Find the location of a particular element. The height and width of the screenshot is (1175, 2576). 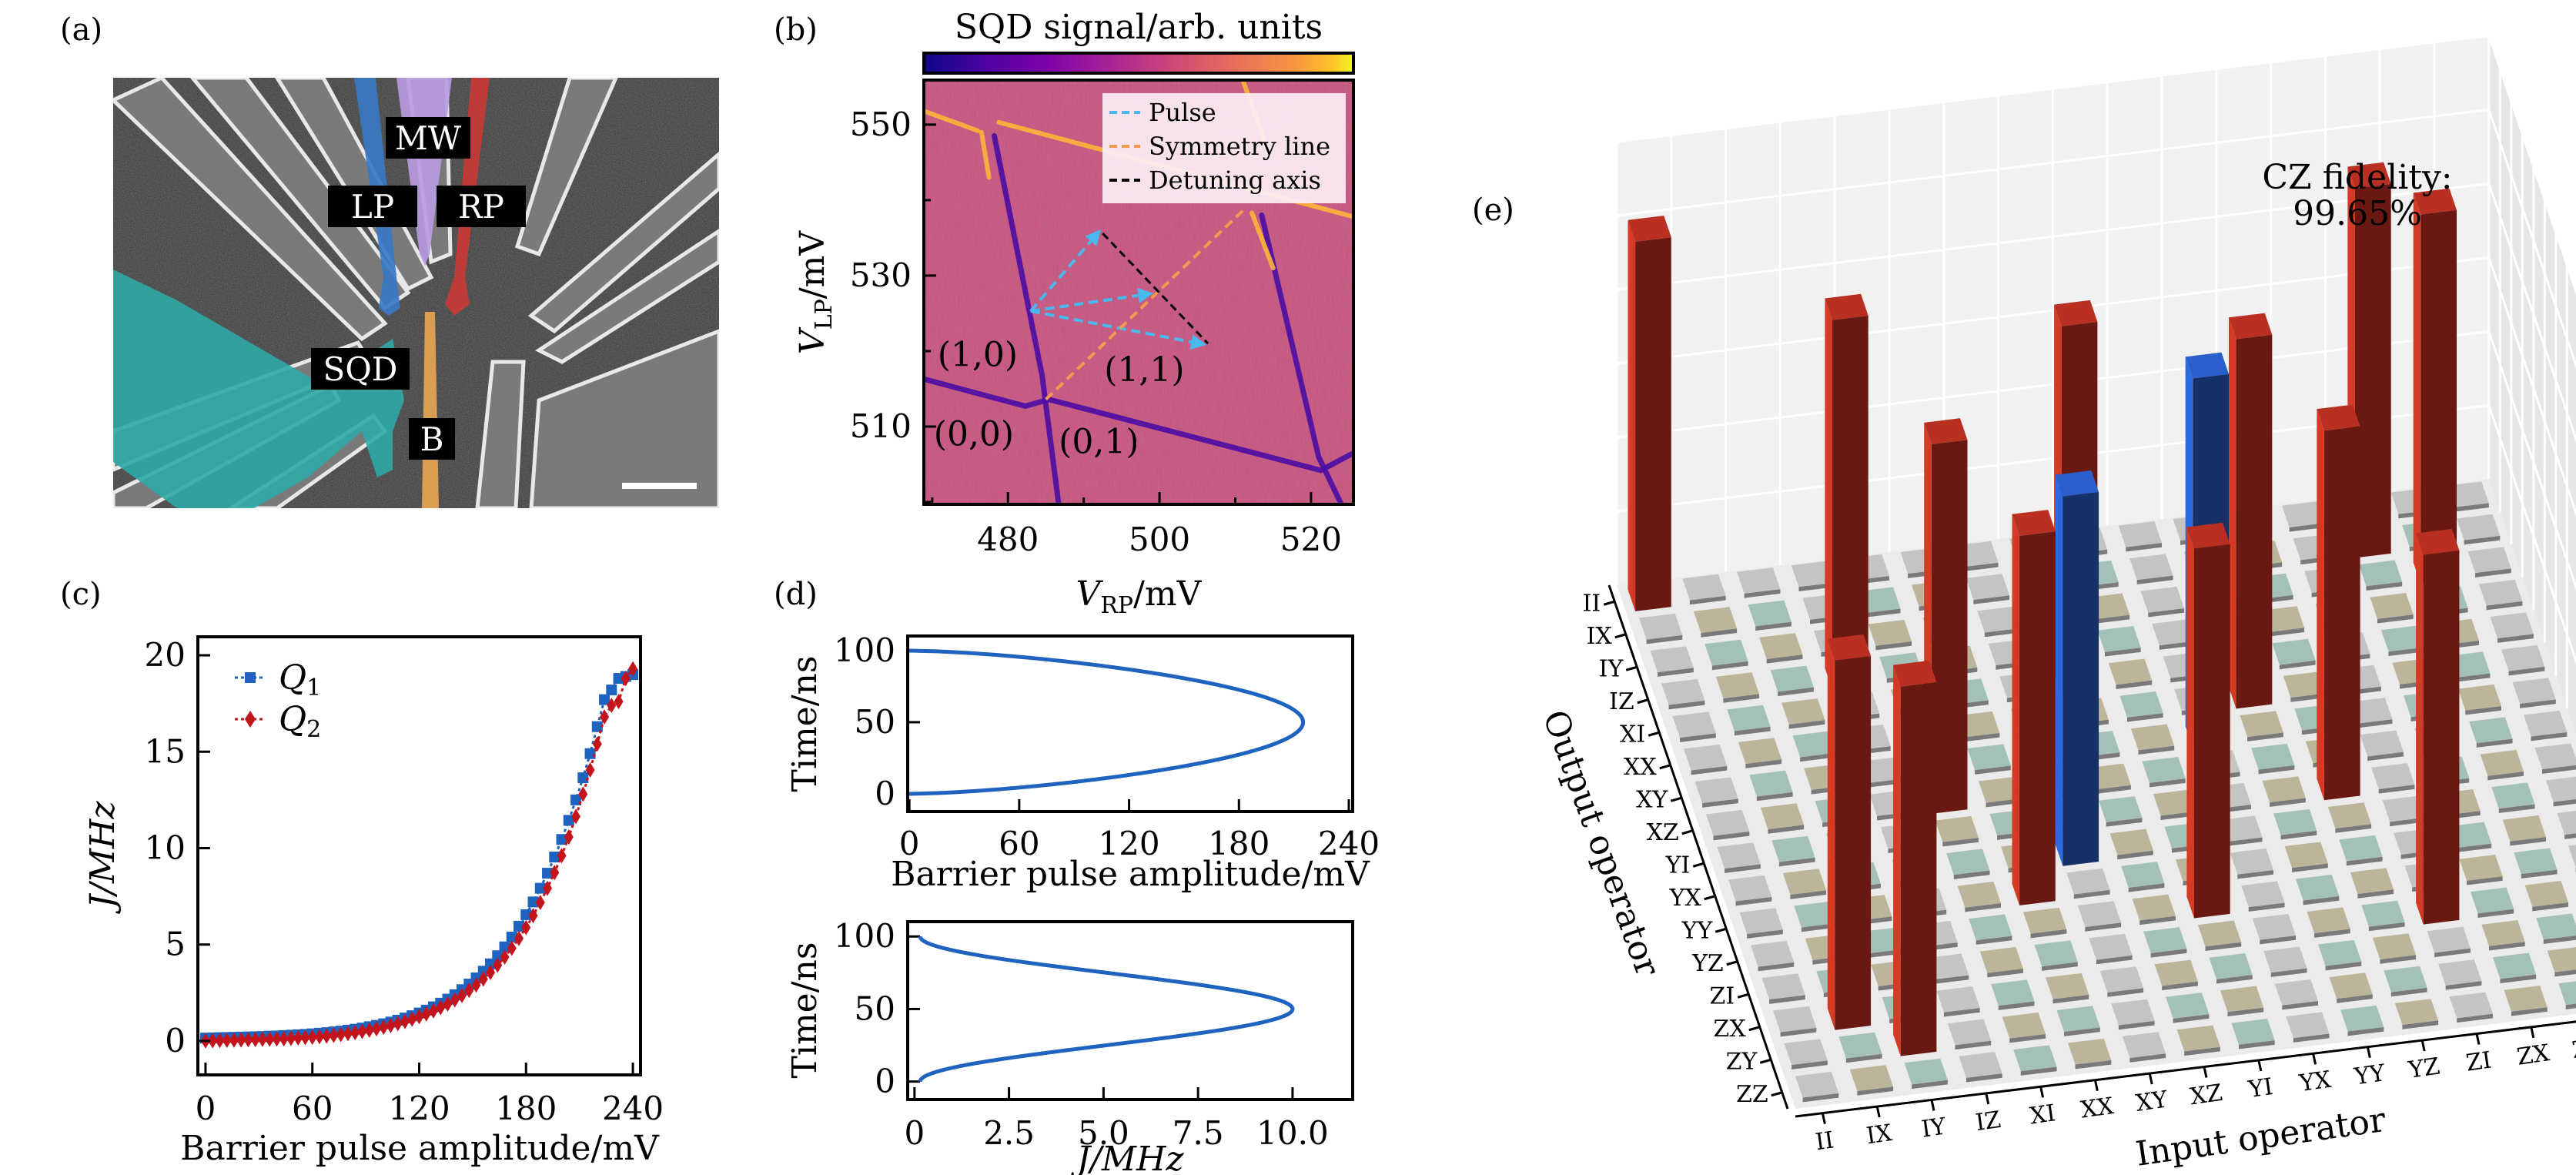

input-tick-label: YY is located at coordinates (2370, 1075).